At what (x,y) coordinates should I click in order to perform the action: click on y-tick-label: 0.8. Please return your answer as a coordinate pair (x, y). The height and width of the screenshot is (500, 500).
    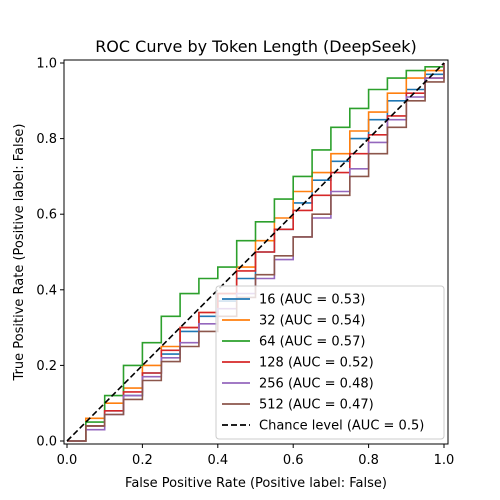
    Looking at the image, I should click on (46, 139).